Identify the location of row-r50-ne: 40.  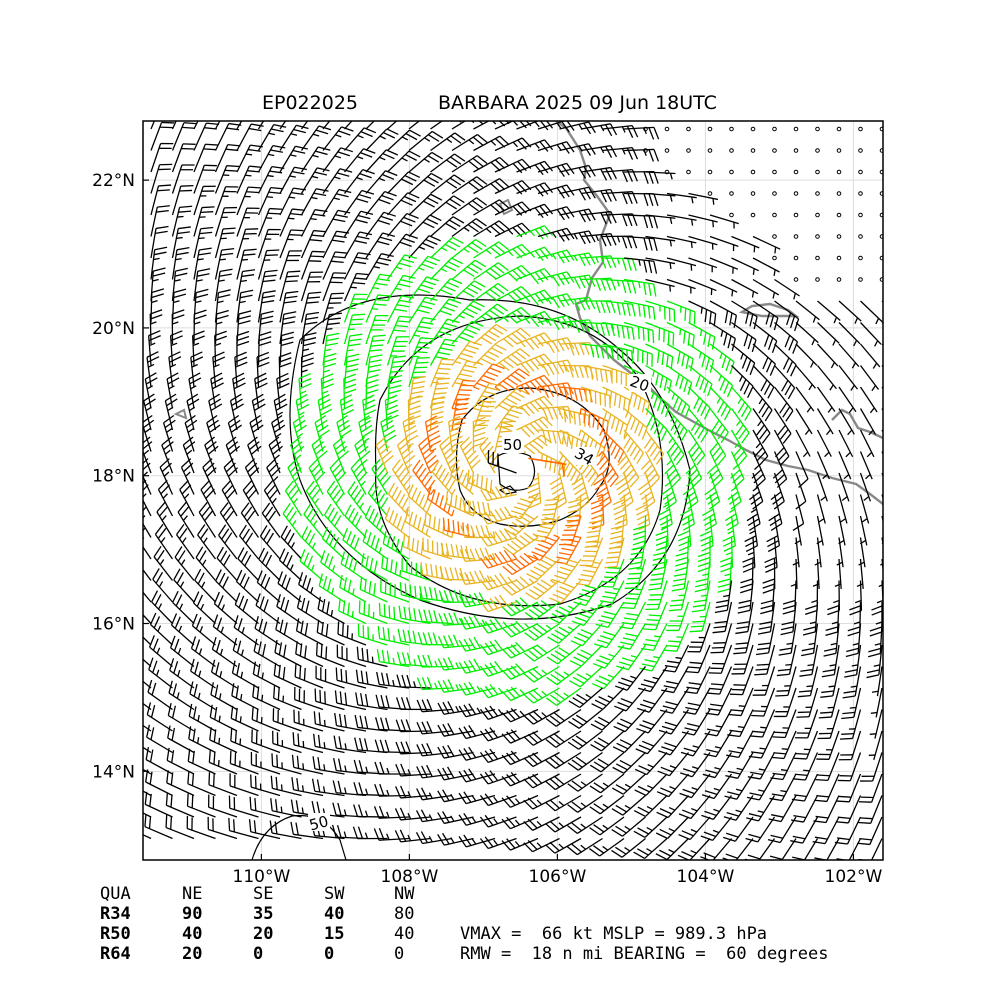
(192, 934).